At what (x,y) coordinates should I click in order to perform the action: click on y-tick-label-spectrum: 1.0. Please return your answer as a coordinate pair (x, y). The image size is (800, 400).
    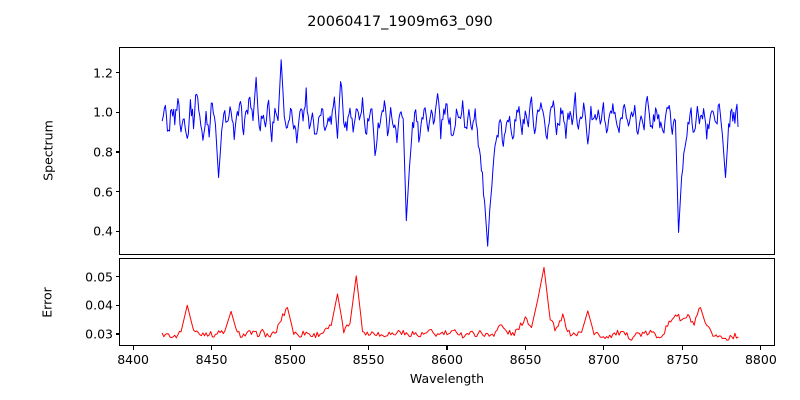
    Looking at the image, I should click on (103, 112).